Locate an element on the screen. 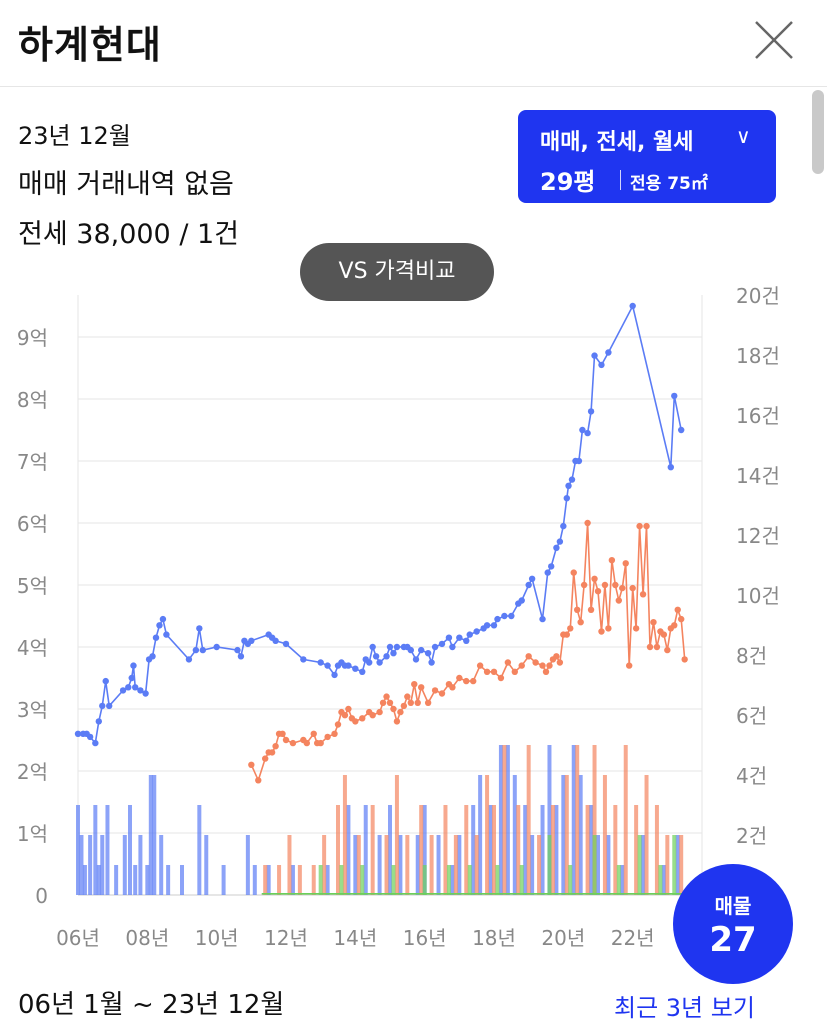  close-icon is located at coordinates (774, 40).